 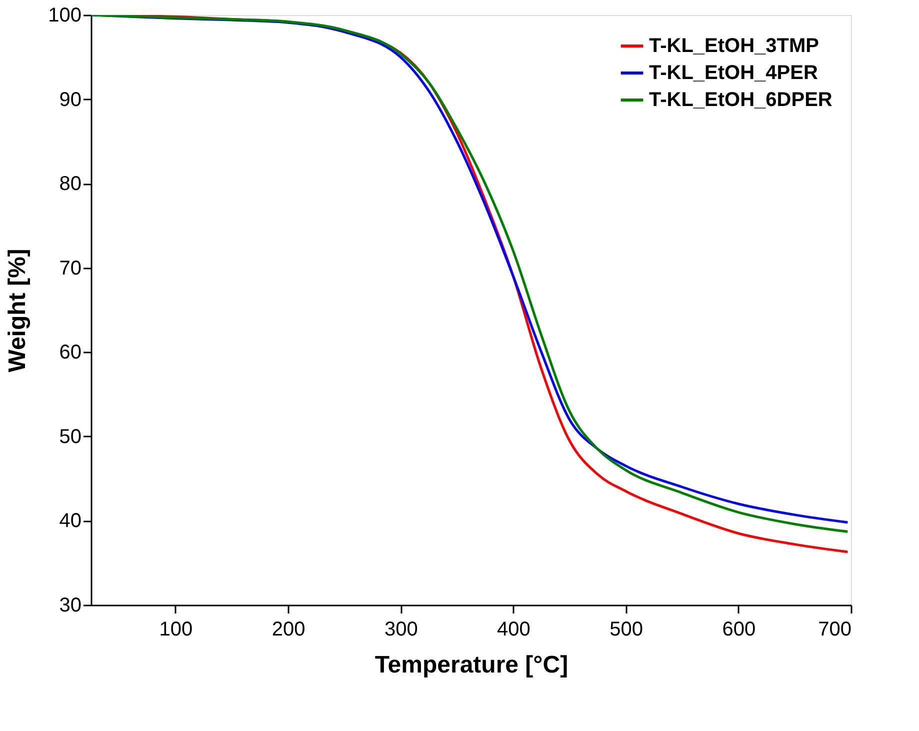 What do you see at coordinates (733, 73) in the screenshot?
I see `legend-label: T-KL_EtOH_4PER` at bounding box center [733, 73].